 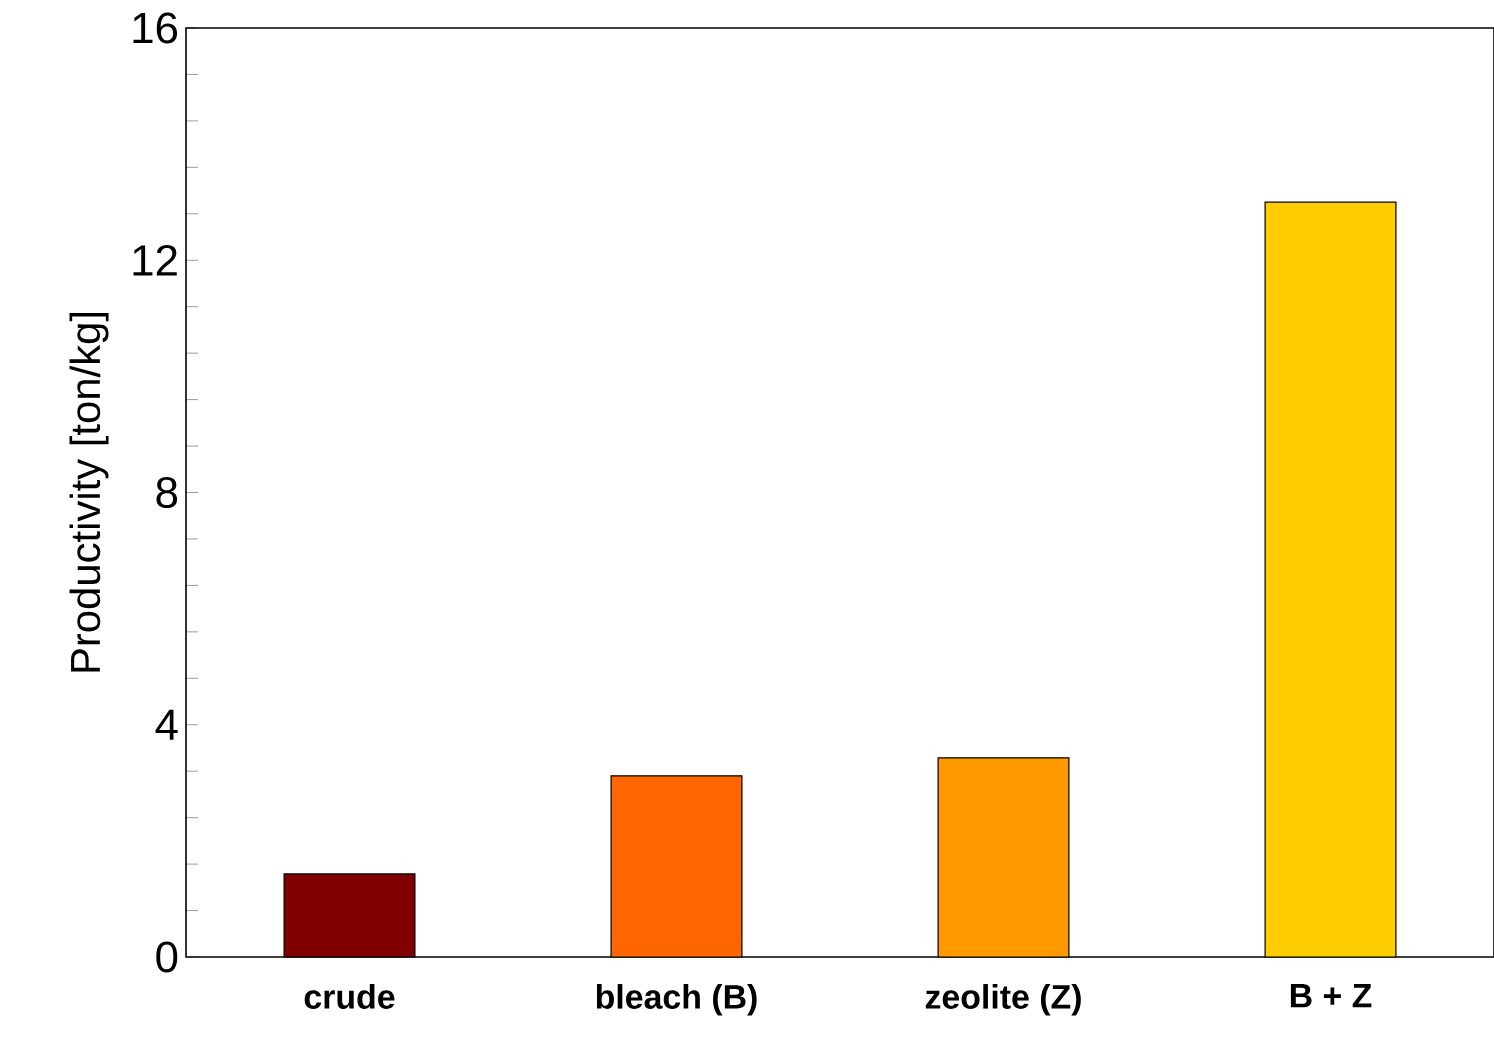 What do you see at coordinates (676, 1000) in the screenshot?
I see `x-tick-label: bleach (B)` at bounding box center [676, 1000].